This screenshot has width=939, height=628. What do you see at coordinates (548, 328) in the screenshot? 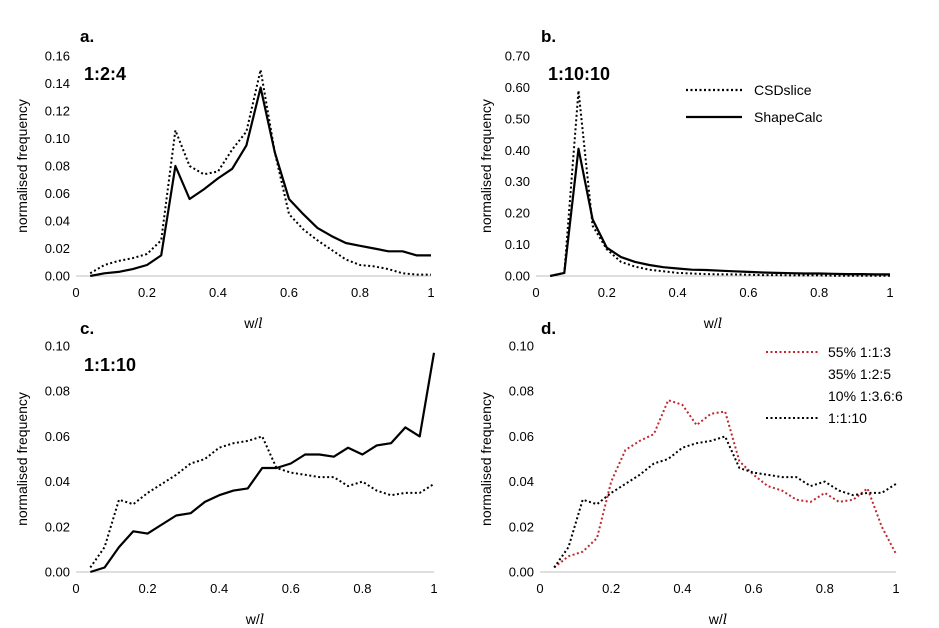
I see `panel-letter: d.` at bounding box center [548, 328].